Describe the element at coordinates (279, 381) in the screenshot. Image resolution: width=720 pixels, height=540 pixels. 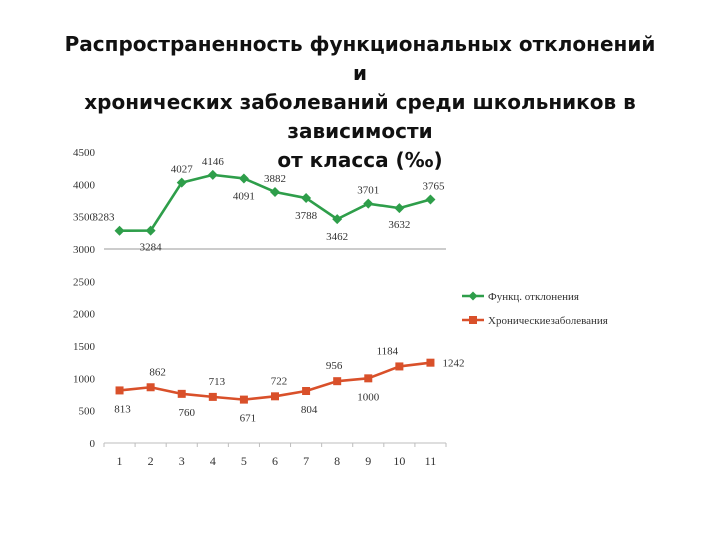
I see `data-label: 722` at that location.